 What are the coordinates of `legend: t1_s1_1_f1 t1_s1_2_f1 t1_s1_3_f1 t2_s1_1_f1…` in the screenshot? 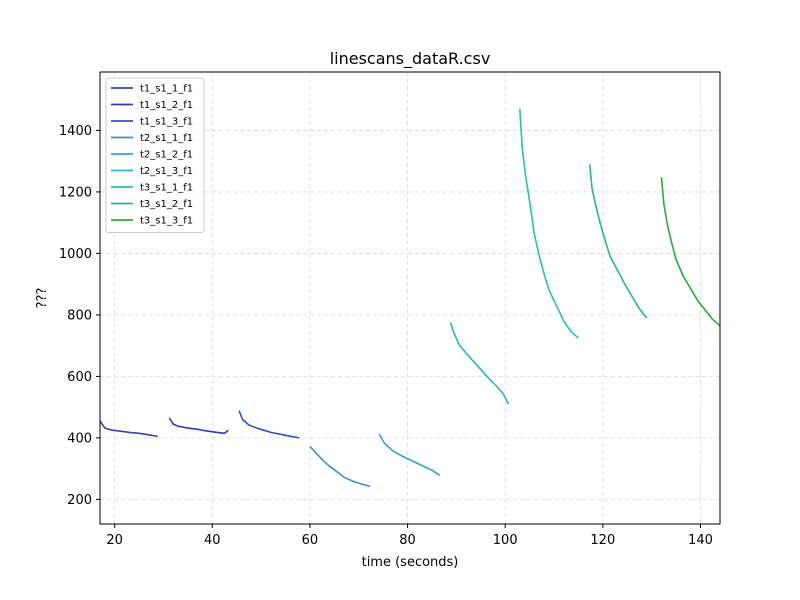 It's located at (155, 155).